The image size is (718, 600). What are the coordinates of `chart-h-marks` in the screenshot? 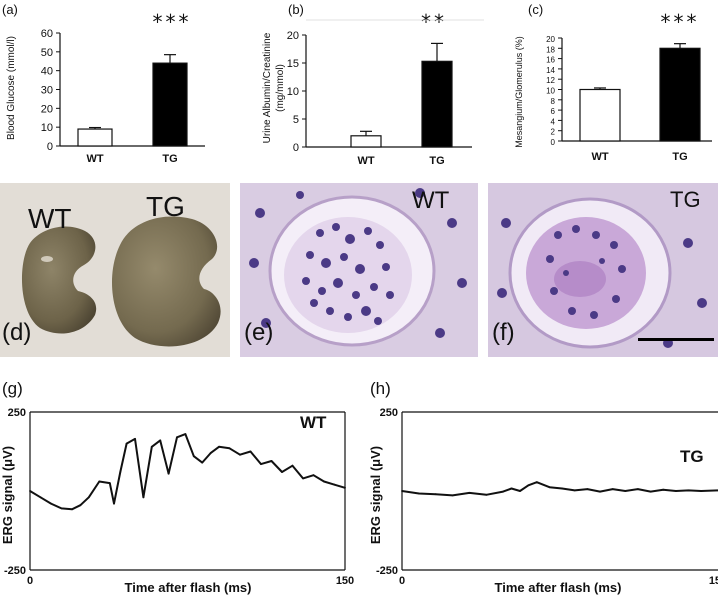 It's located at (559, 489).